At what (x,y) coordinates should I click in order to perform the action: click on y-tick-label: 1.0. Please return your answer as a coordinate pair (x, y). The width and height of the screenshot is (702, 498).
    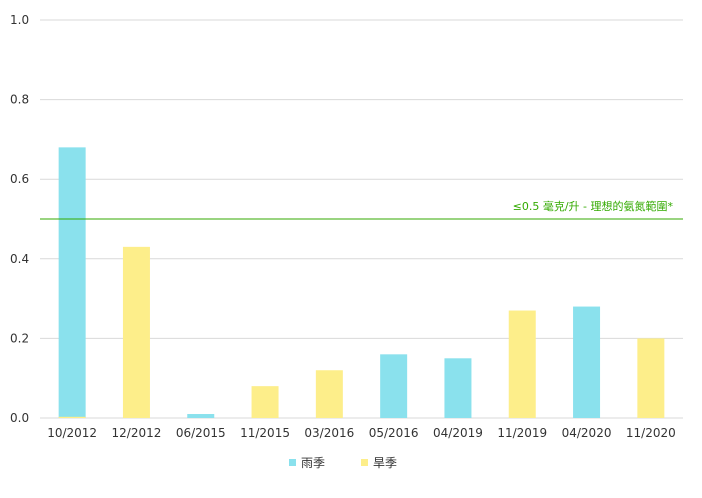
    Looking at the image, I should click on (19, 20).